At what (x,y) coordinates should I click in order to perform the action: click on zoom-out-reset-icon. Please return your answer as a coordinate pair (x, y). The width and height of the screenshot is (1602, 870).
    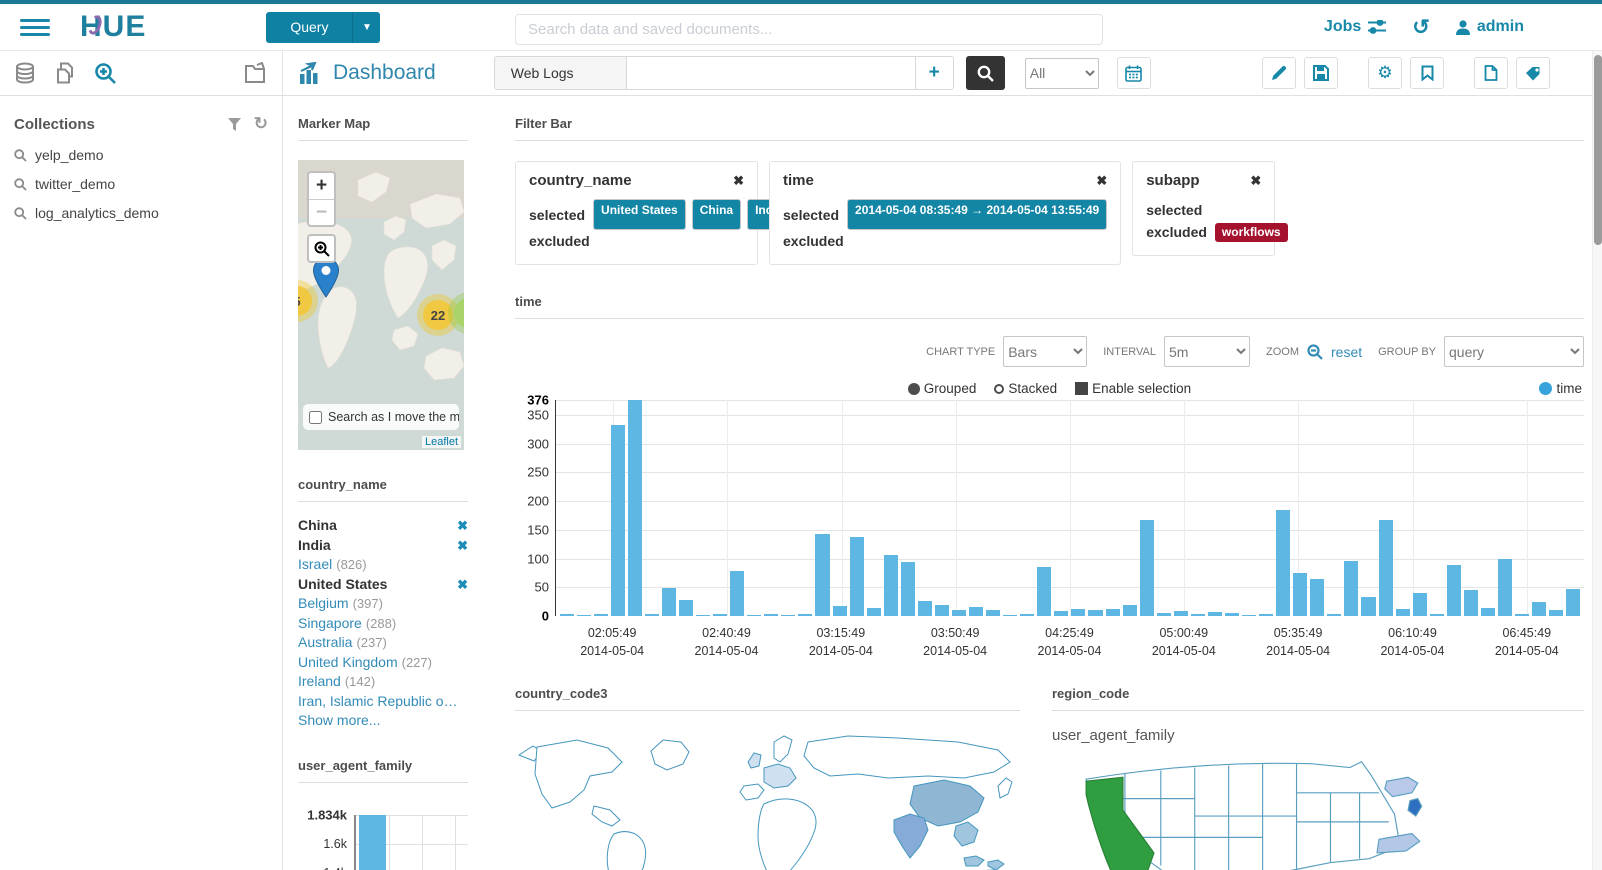
    Looking at the image, I should click on (1315, 351).